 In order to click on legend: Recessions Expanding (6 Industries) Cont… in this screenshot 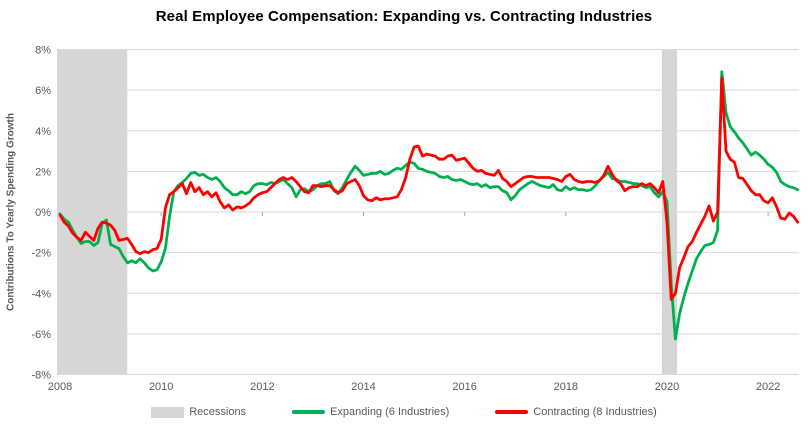, I will do `click(404, 412)`.